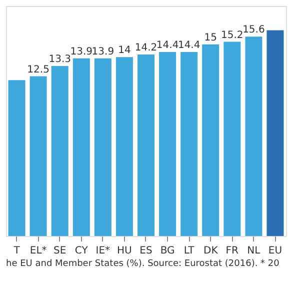 The image size is (300, 300). Describe the element at coordinates (103, 251) in the screenshot. I see `x-tick-label: IE*` at that location.